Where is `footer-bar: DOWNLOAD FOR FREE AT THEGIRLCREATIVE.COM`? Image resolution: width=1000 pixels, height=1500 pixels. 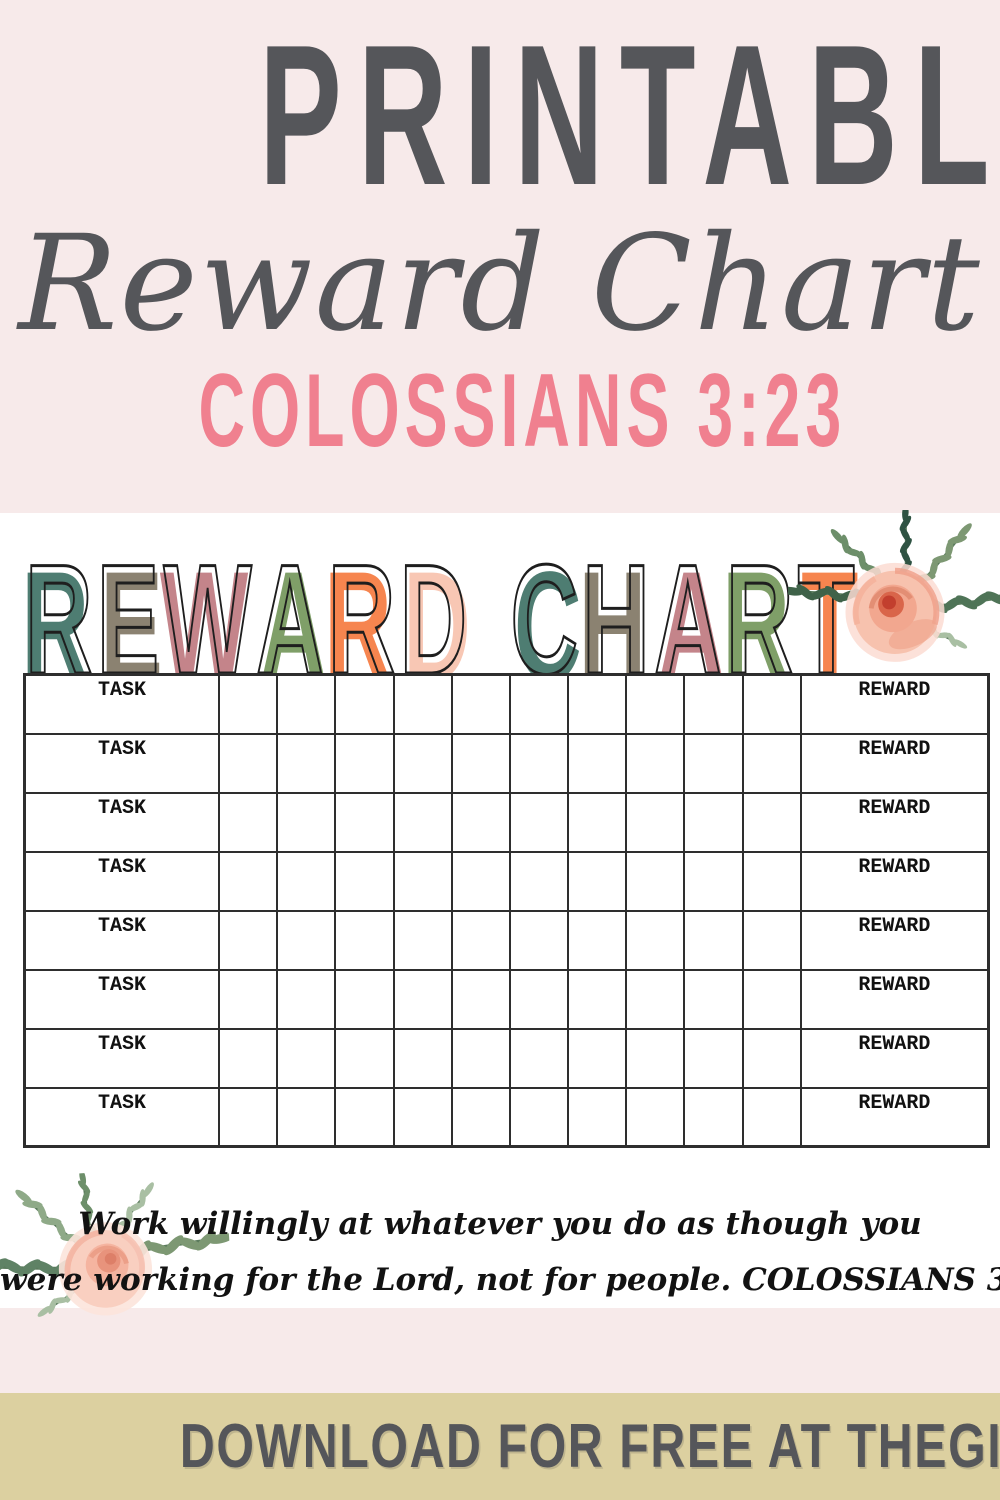 footer-bar: DOWNLOAD FOR FREE AT THEGIRLCREATIVE.COM is located at coordinates (500, 1446).